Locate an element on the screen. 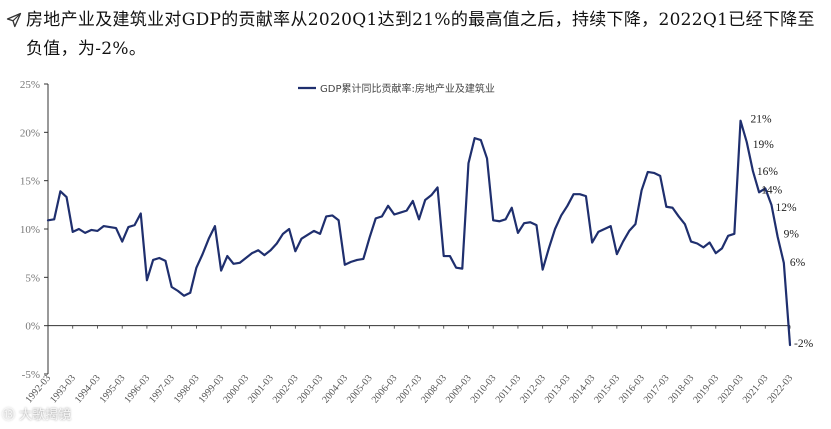 The image size is (831, 429). data-label: 6% is located at coordinates (798, 263).